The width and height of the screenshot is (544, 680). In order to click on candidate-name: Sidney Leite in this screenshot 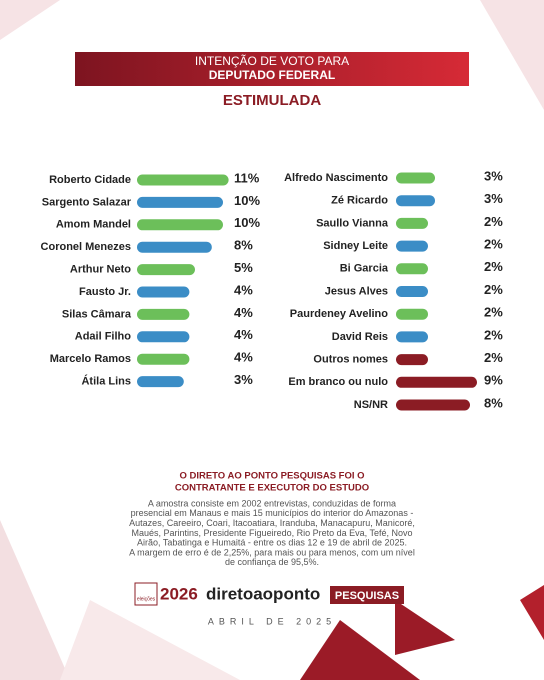, I will do `click(355, 246)`.